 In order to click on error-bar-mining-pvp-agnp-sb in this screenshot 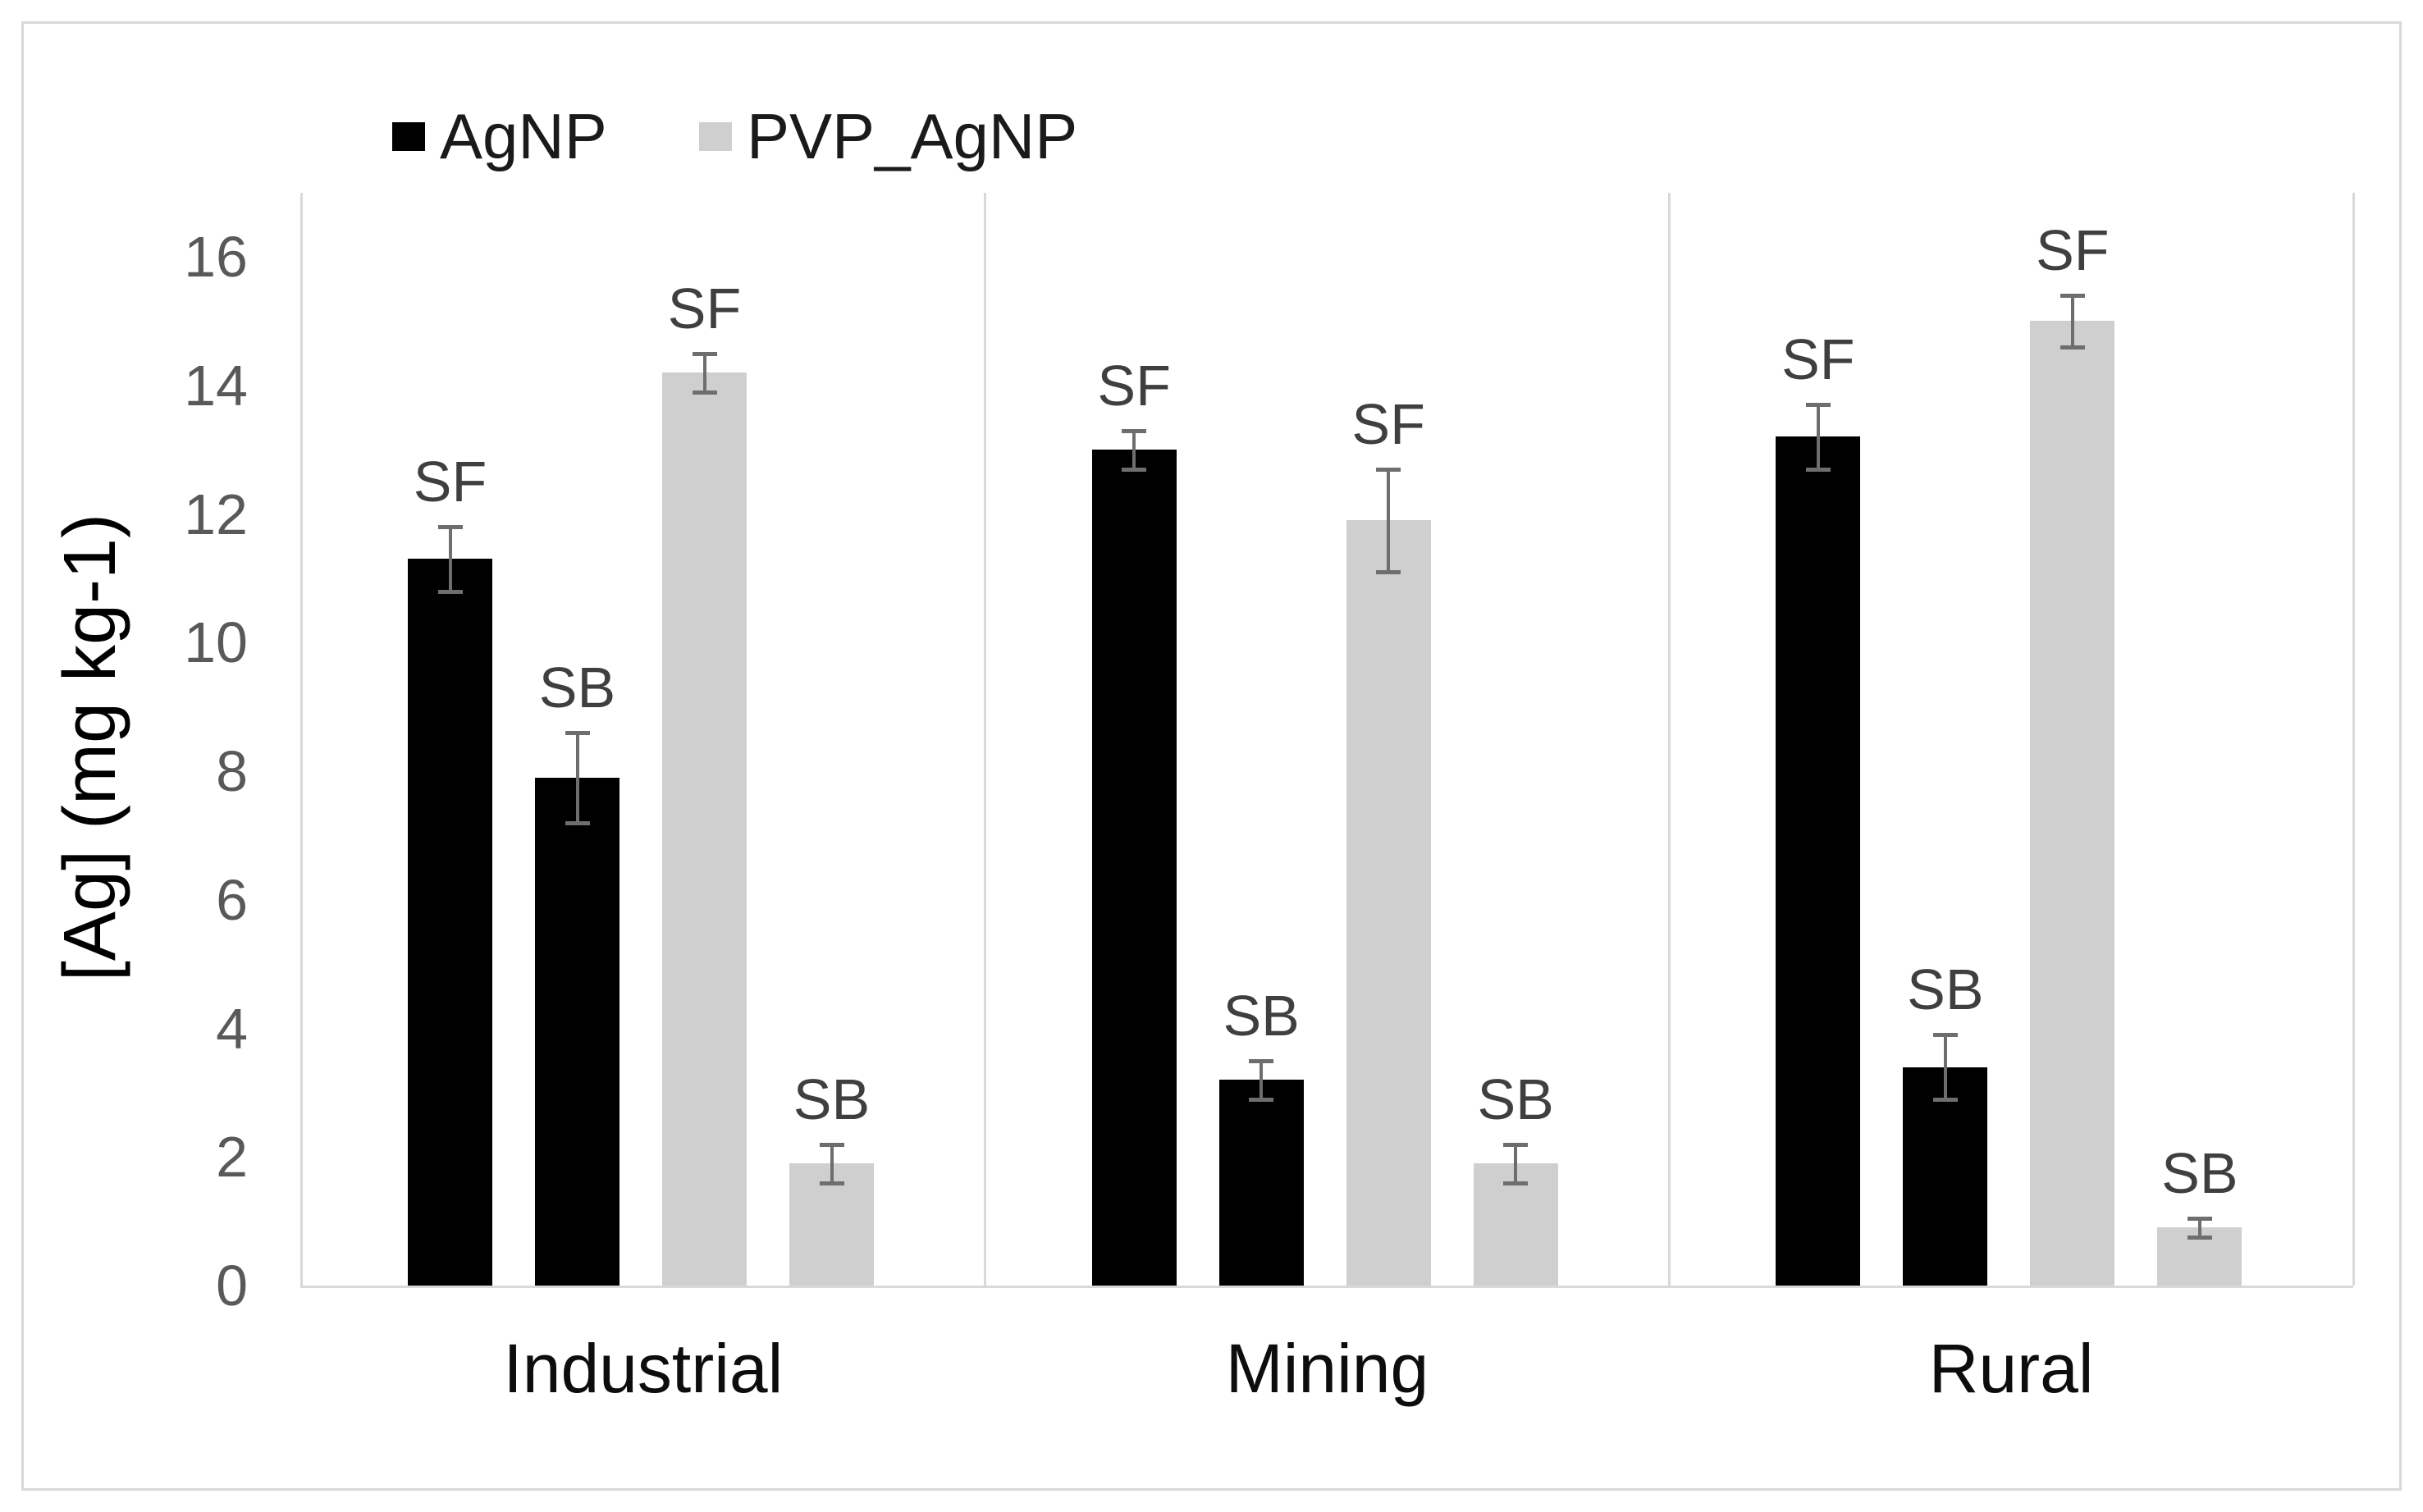, I will do `click(1516, 1163)`.